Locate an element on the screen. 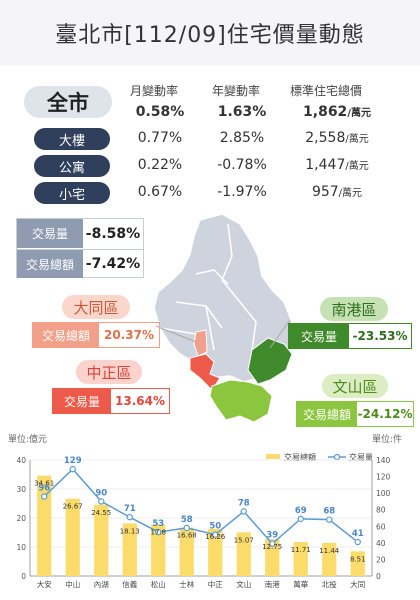 The height and width of the screenshot is (600, 420). bar-value-label: 34.61 is located at coordinates (44, 484).